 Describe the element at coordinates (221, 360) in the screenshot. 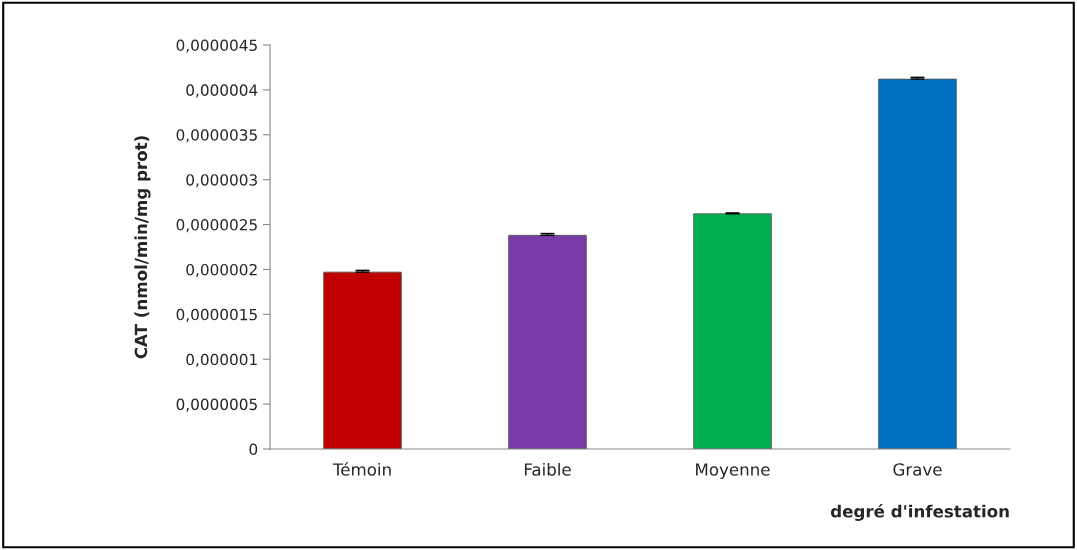

I see `y-tick-label: 0,000001` at that location.